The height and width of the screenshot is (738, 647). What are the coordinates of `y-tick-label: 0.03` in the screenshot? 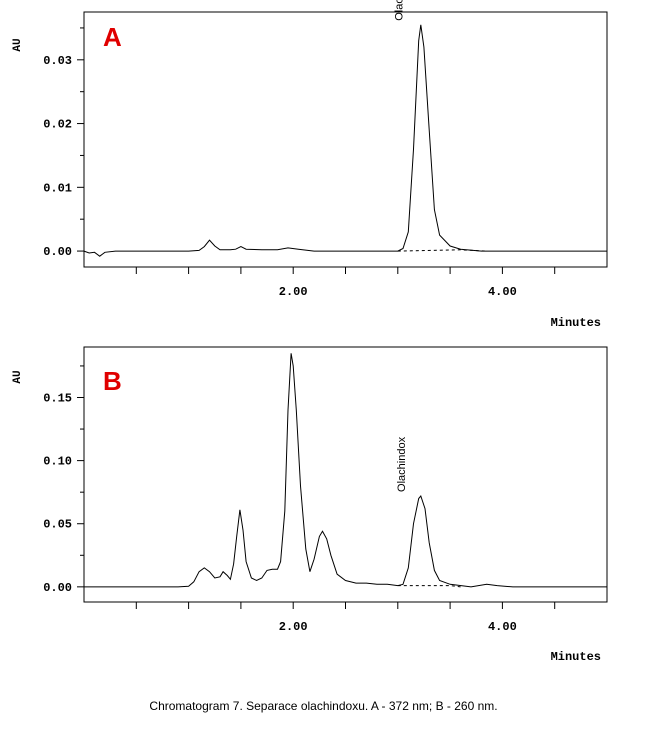 It's located at (57, 61).